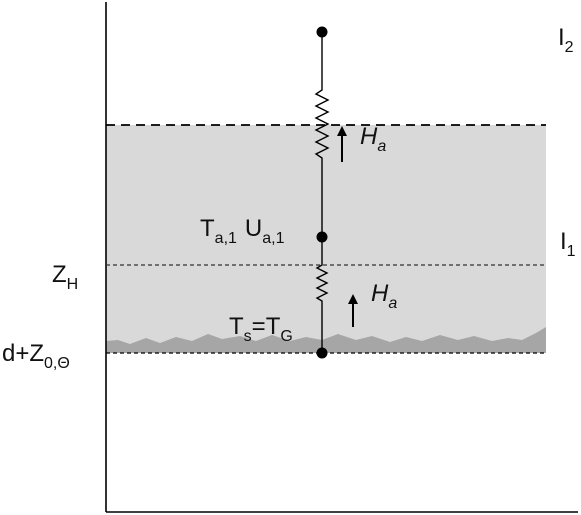 Image resolution: width=581 pixels, height=515 pixels. I want to click on surface-node-label: Ts=TG, so click(261, 329).